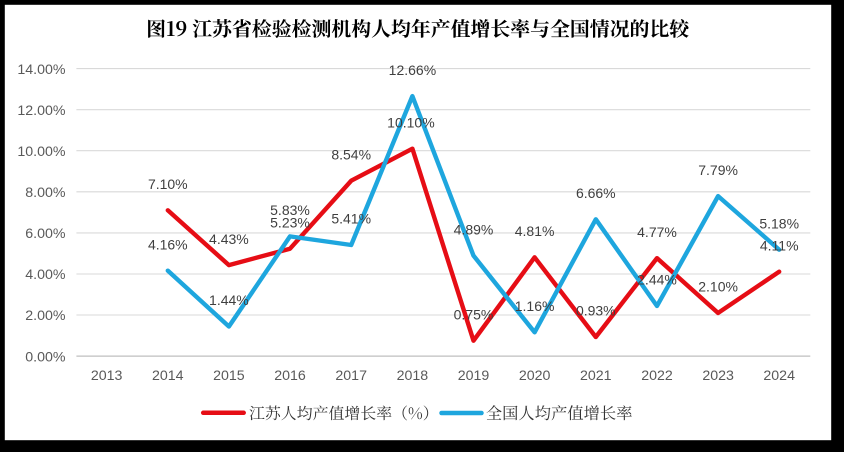  Describe the element at coordinates (168, 184) in the screenshot. I see `svg-text: 7.10%` at that location.